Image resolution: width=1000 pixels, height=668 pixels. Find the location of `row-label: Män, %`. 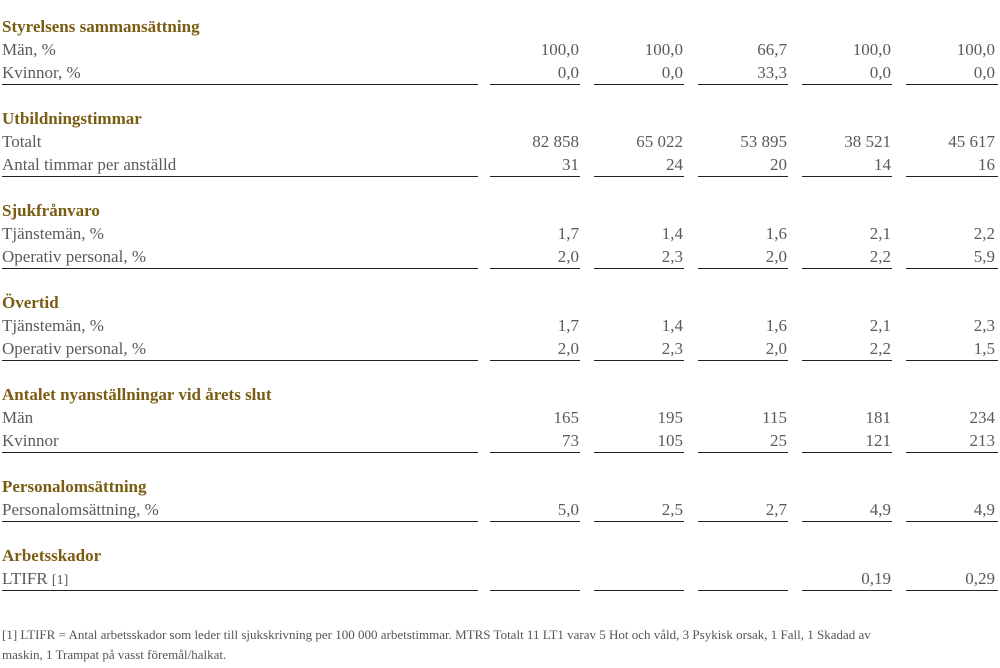

row-label: Män, % is located at coordinates (29, 50).